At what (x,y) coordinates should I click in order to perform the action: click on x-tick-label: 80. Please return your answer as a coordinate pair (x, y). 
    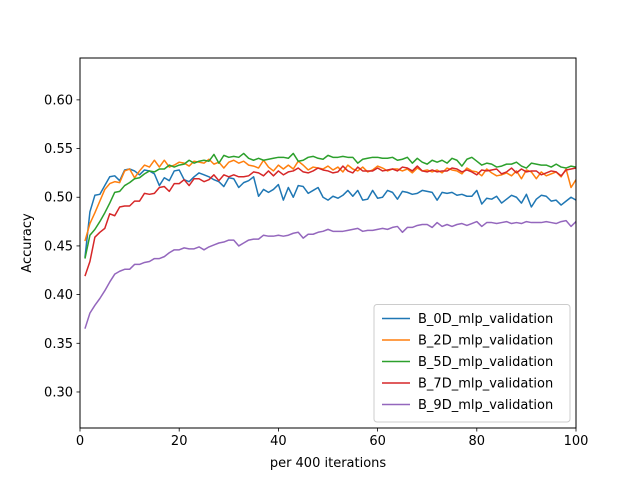
    Looking at the image, I should click on (477, 441).